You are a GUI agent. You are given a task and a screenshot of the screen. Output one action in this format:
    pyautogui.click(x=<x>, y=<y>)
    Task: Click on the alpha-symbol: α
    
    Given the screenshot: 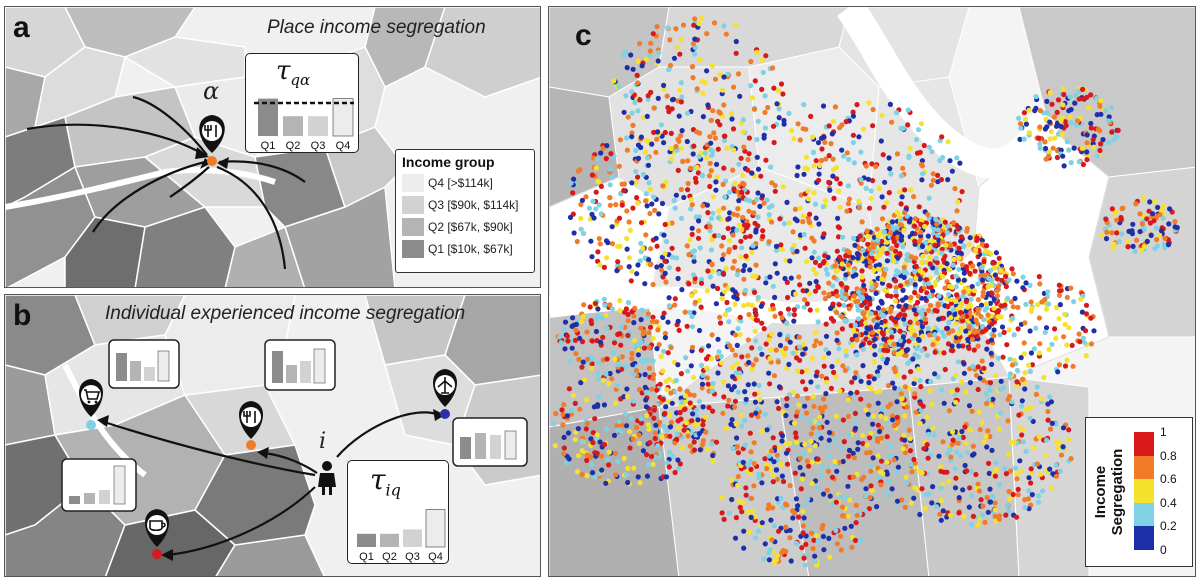 What is the action you would take?
    pyautogui.click(x=211, y=91)
    